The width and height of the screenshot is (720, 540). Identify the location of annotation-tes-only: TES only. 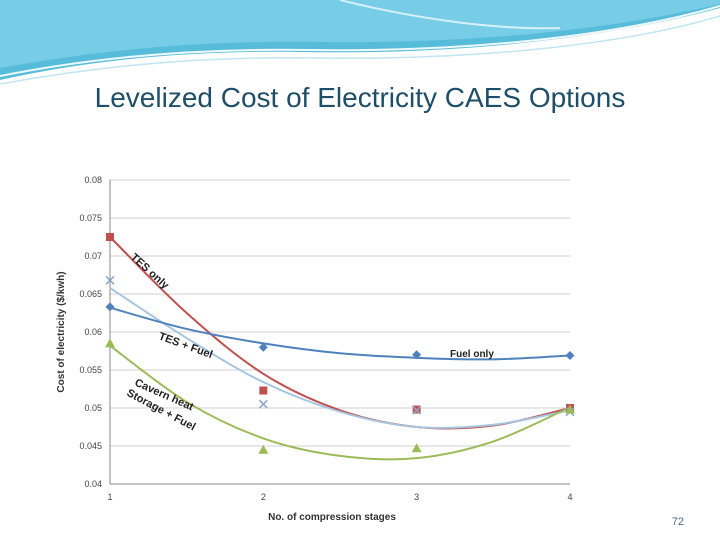
(150, 271).